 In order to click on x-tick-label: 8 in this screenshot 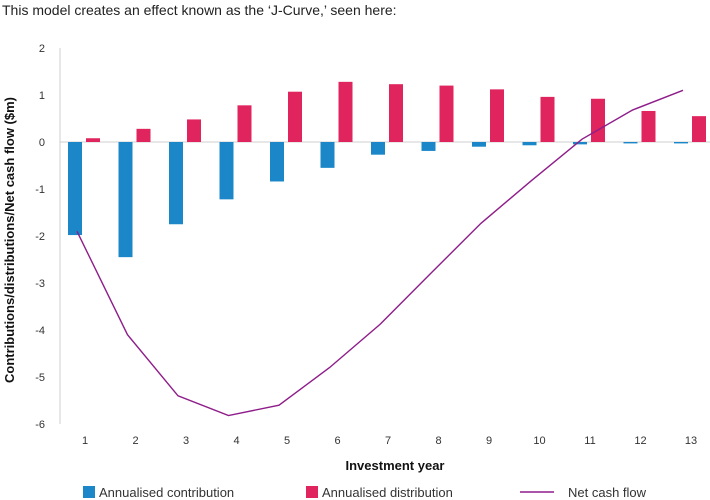, I will do `click(438, 441)`.